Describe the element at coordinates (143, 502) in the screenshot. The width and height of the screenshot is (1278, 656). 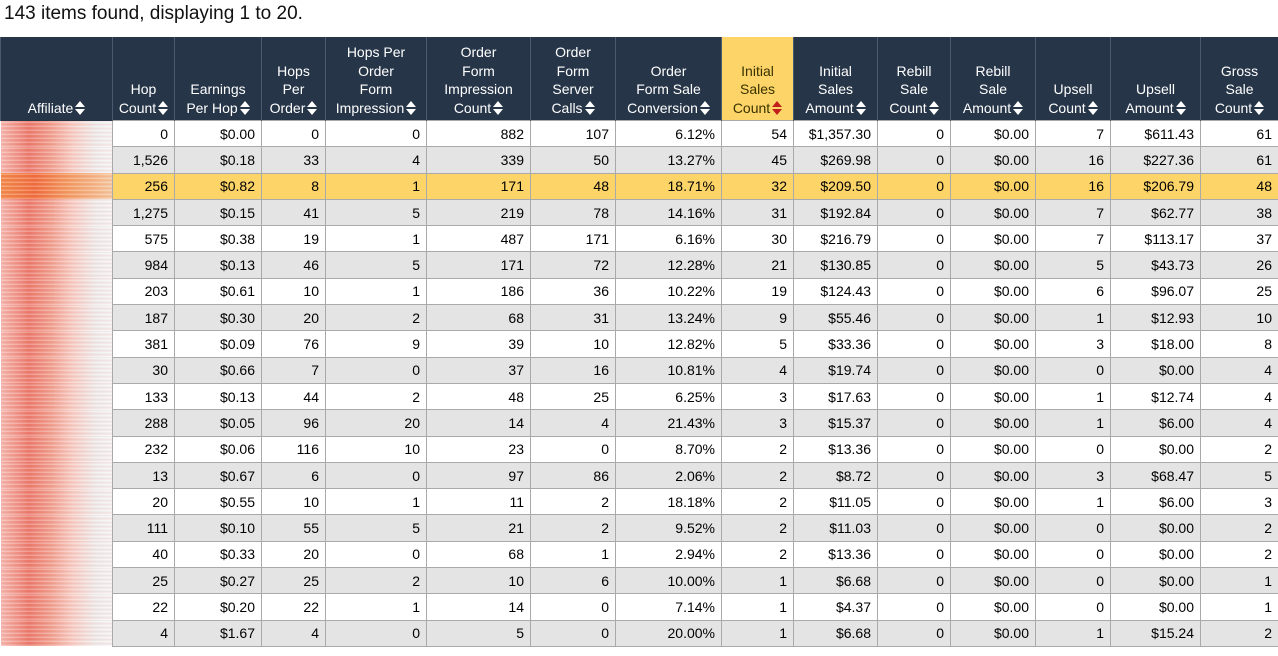
I see `cell-hop-count: 20` at that location.